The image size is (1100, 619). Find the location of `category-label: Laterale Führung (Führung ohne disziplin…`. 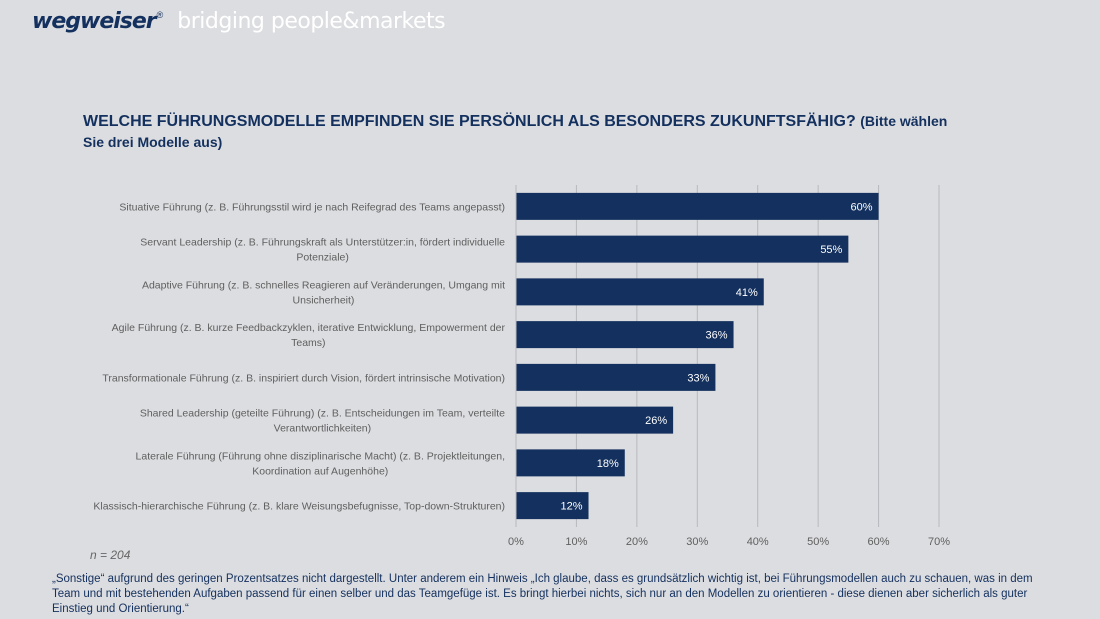

category-label: Laterale Führung (Führung ohne disziplin… is located at coordinates (320, 463).